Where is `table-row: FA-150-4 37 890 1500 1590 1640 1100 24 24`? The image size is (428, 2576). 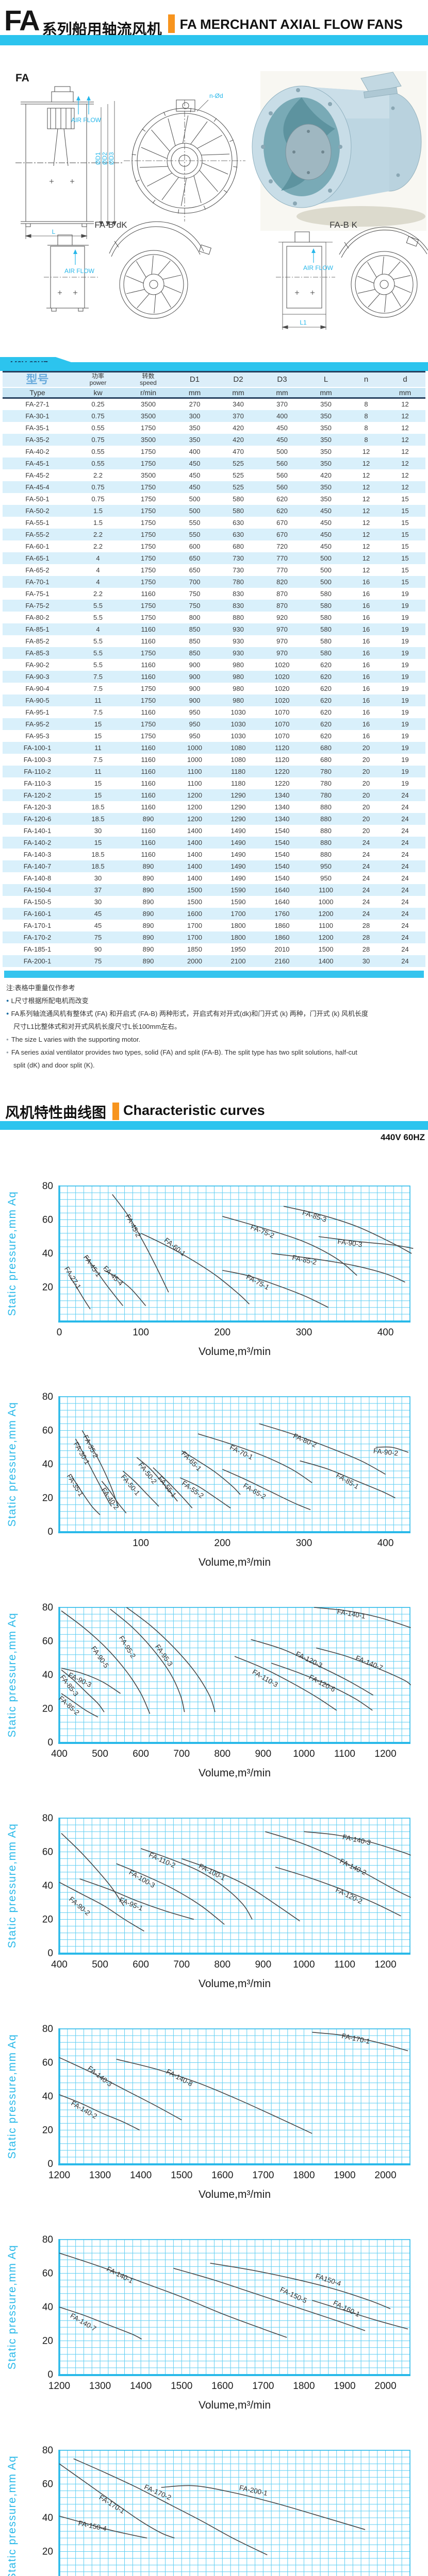
table-row: FA-150-4 37 890 1500 1590 1640 1100 24 24 is located at coordinates (214, 890).